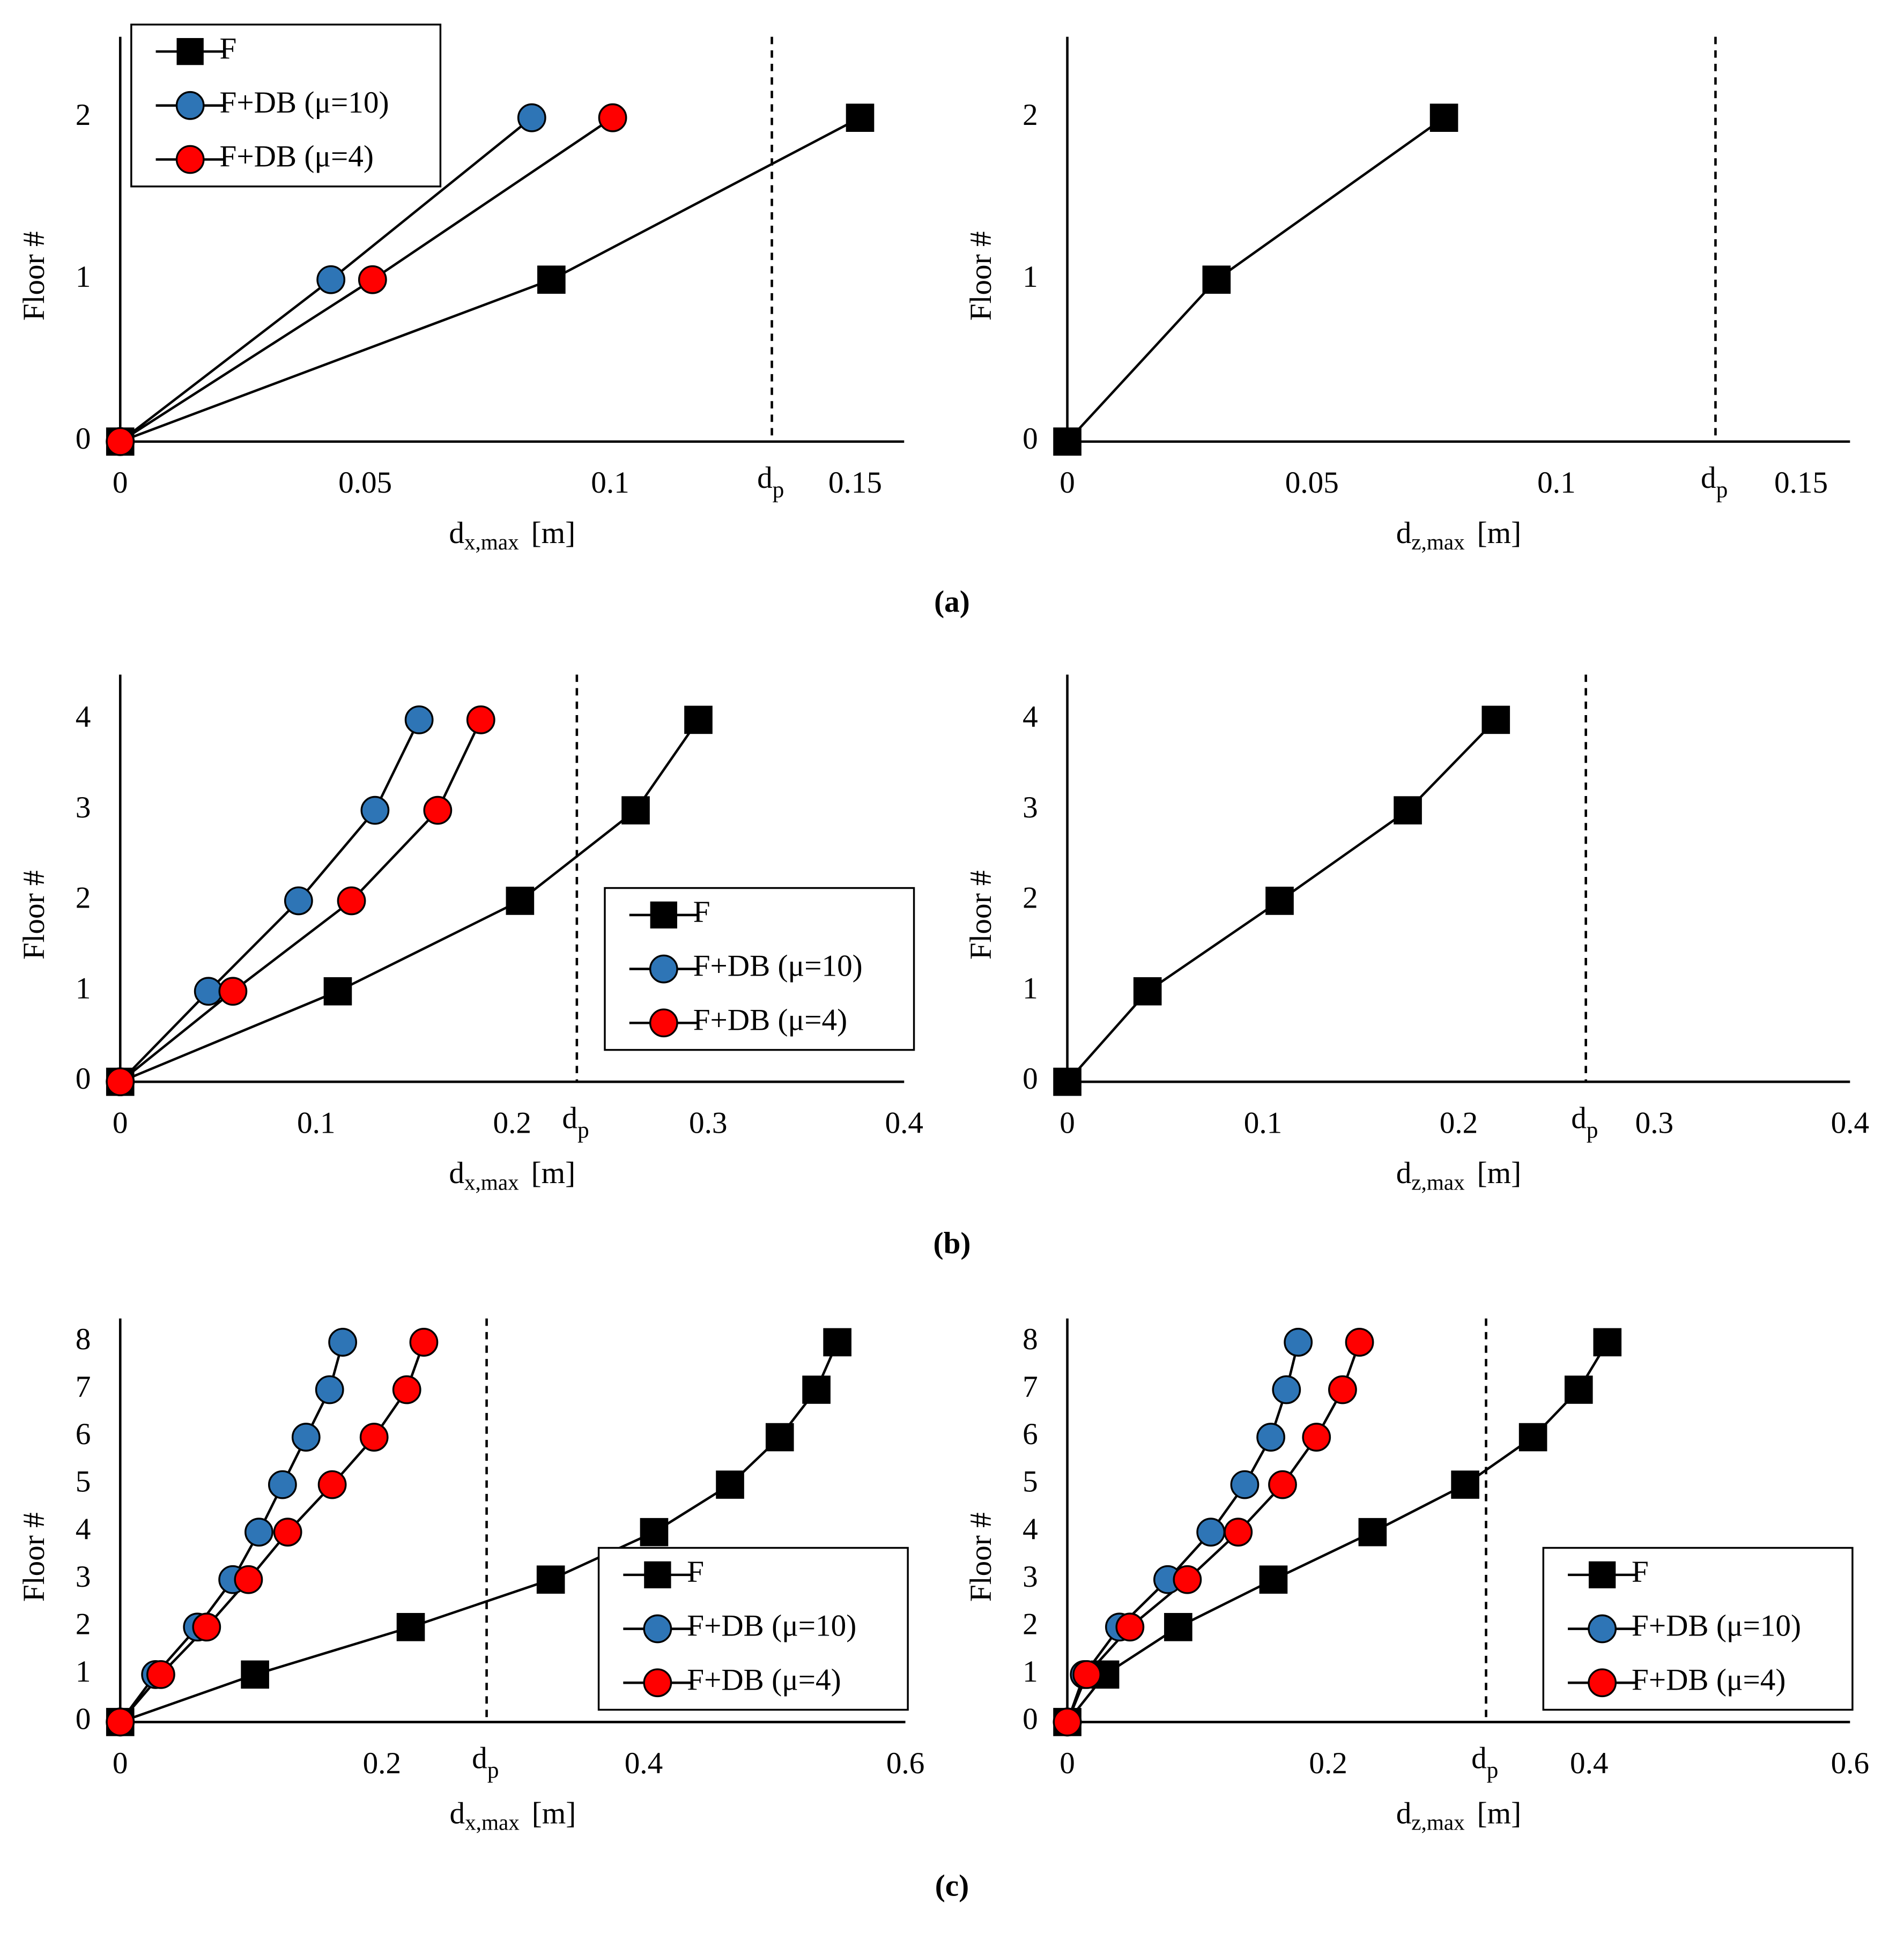 The width and height of the screenshot is (1904, 1933). What do you see at coordinates (952, 1886) in the screenshot?
I see `panel-caption: (c)` at bounding box center [952, 1886].